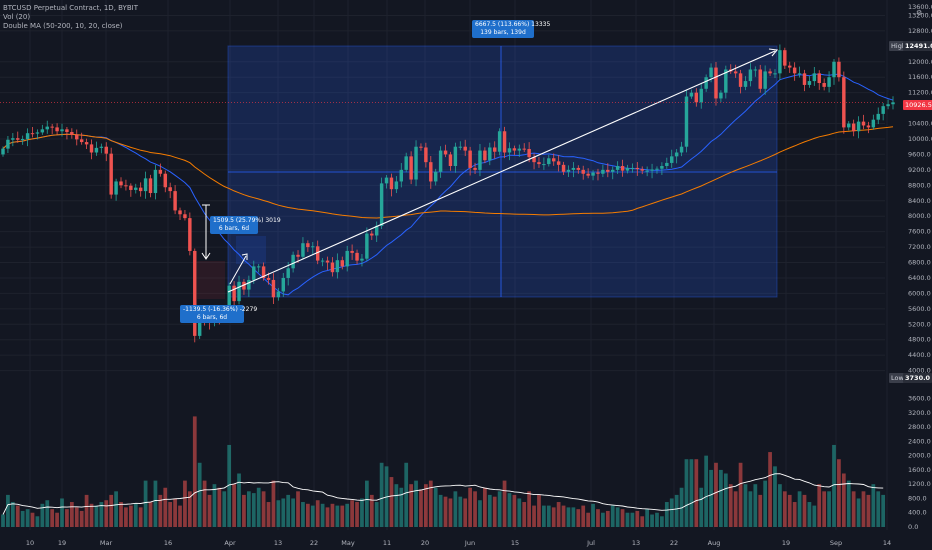 The image size is (932, 550). I want to click on measure-box-main: 6667.5 (113.66%) 13335 139 bars, 139d, so click(511, 29).